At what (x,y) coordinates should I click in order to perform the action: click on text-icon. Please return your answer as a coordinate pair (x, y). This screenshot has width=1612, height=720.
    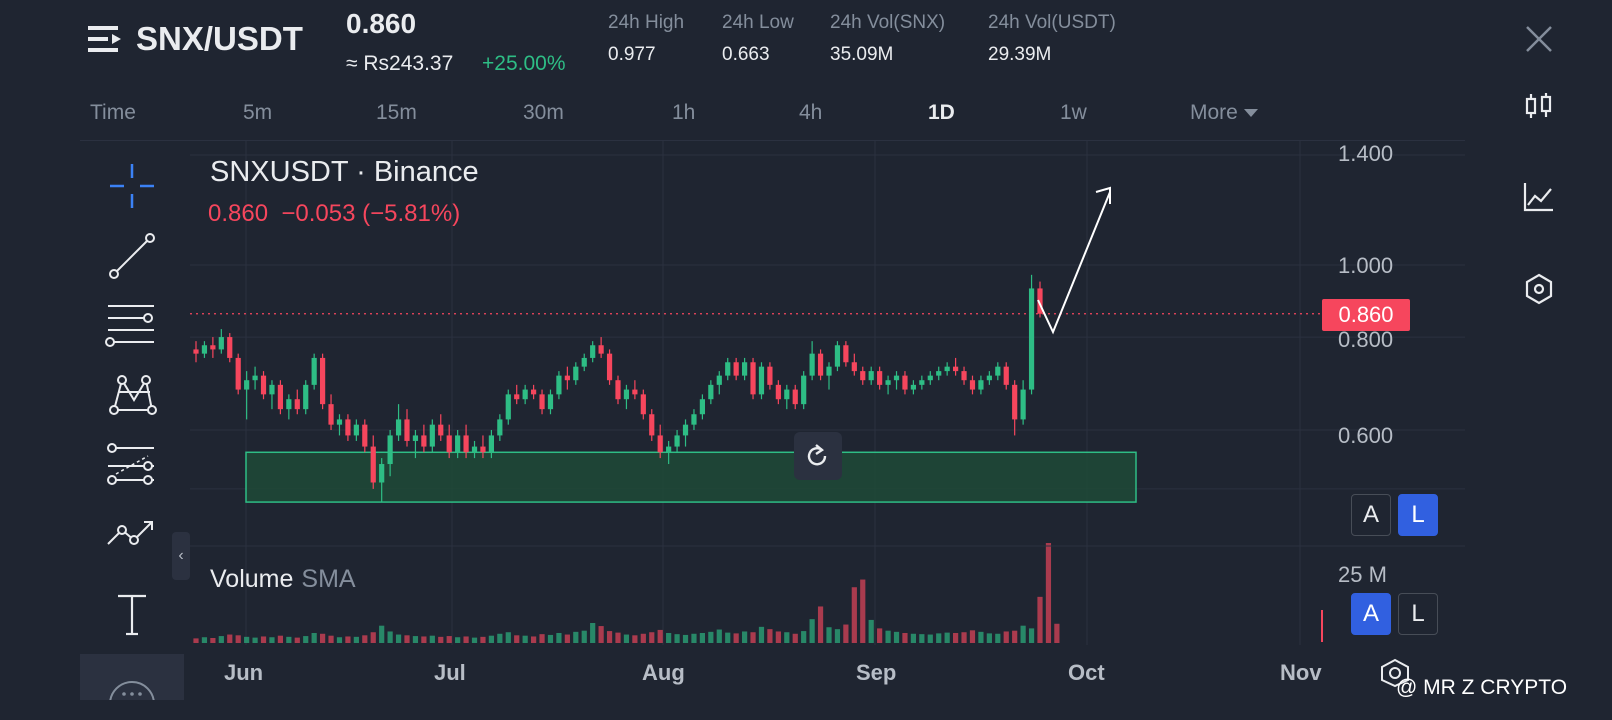
    Looking at the image, I should click on (132, 616).